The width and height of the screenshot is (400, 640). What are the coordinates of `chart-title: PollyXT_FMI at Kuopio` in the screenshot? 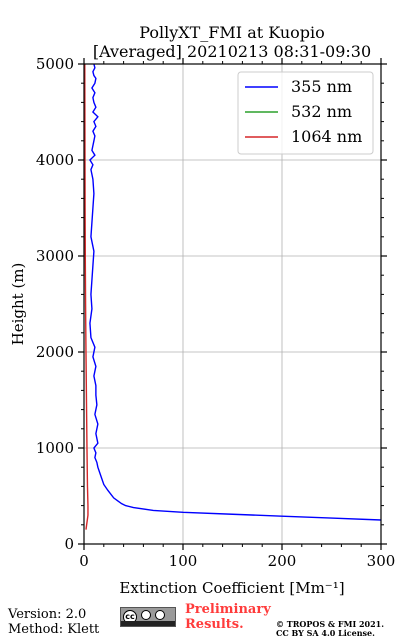 It's located at (232, 32).